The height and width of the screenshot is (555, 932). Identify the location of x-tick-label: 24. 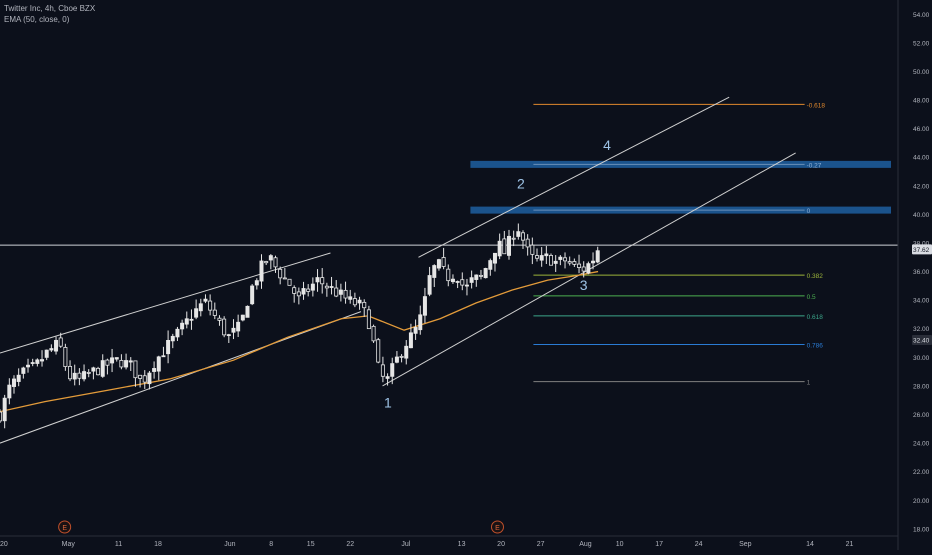
(699, 544).